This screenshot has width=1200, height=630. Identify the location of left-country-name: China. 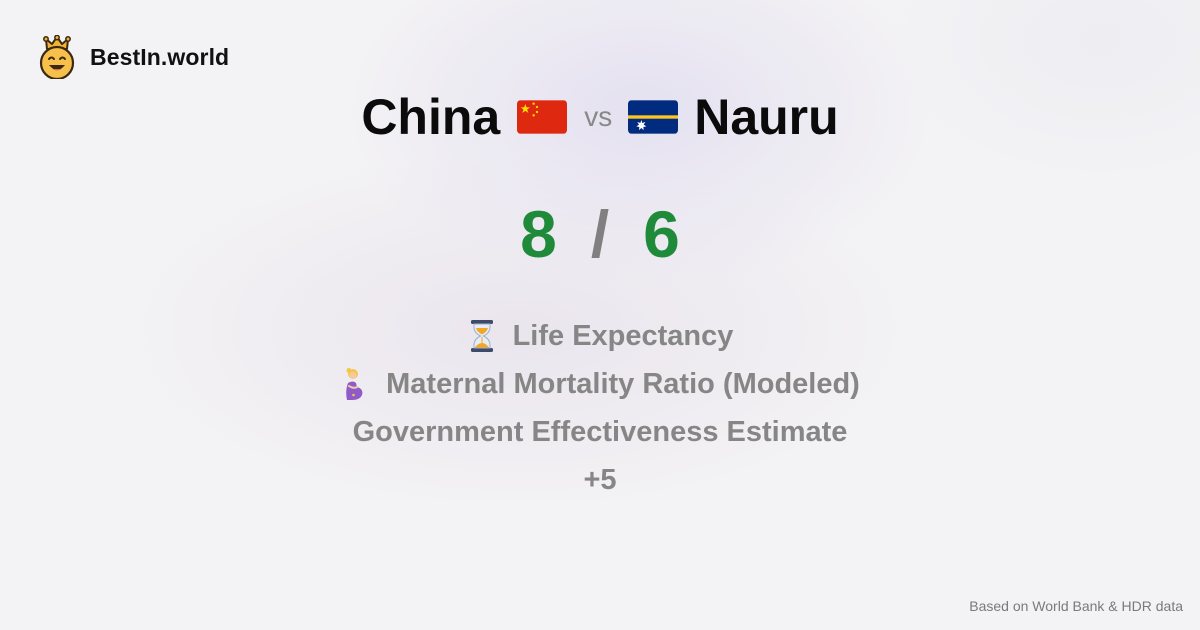
(431, 117).